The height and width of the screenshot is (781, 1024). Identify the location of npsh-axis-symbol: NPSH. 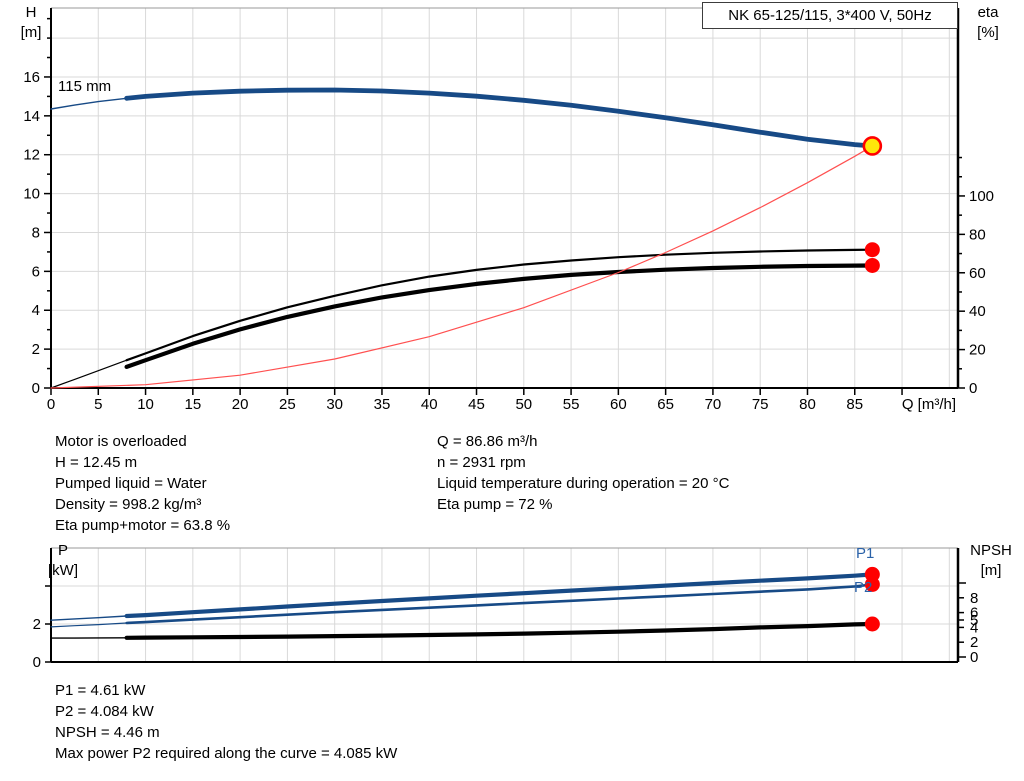
(991, 550).